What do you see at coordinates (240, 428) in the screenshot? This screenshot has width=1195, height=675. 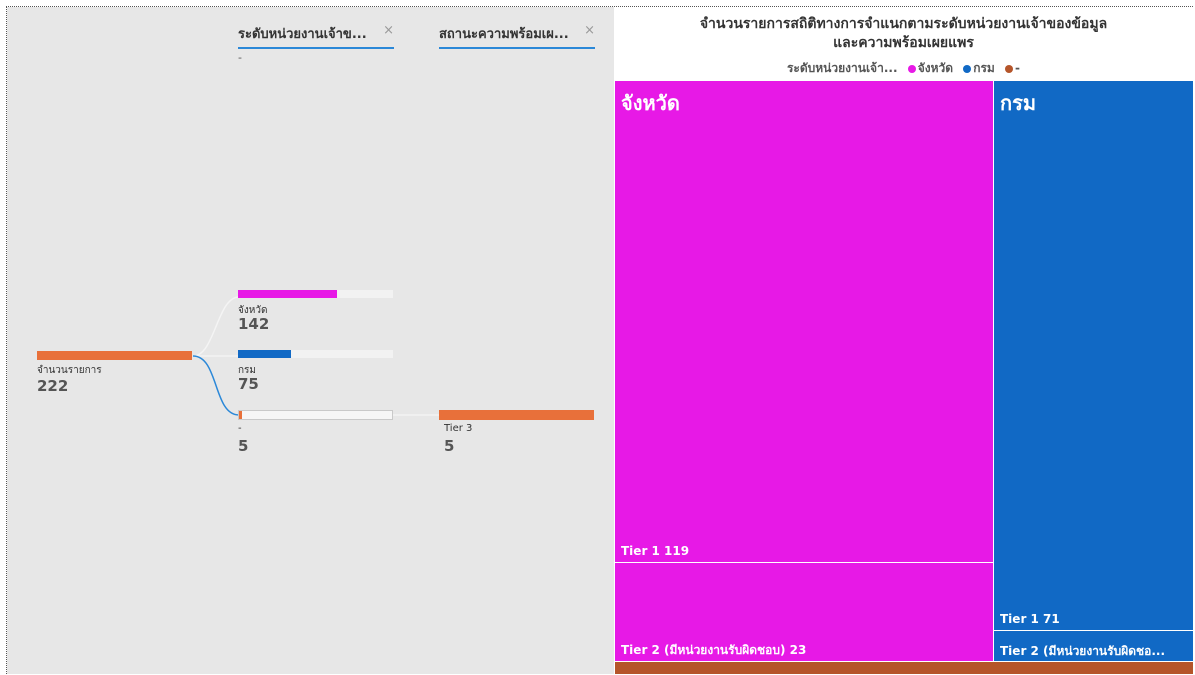 I see `dash-label: -` at bounding box center [240, 428].